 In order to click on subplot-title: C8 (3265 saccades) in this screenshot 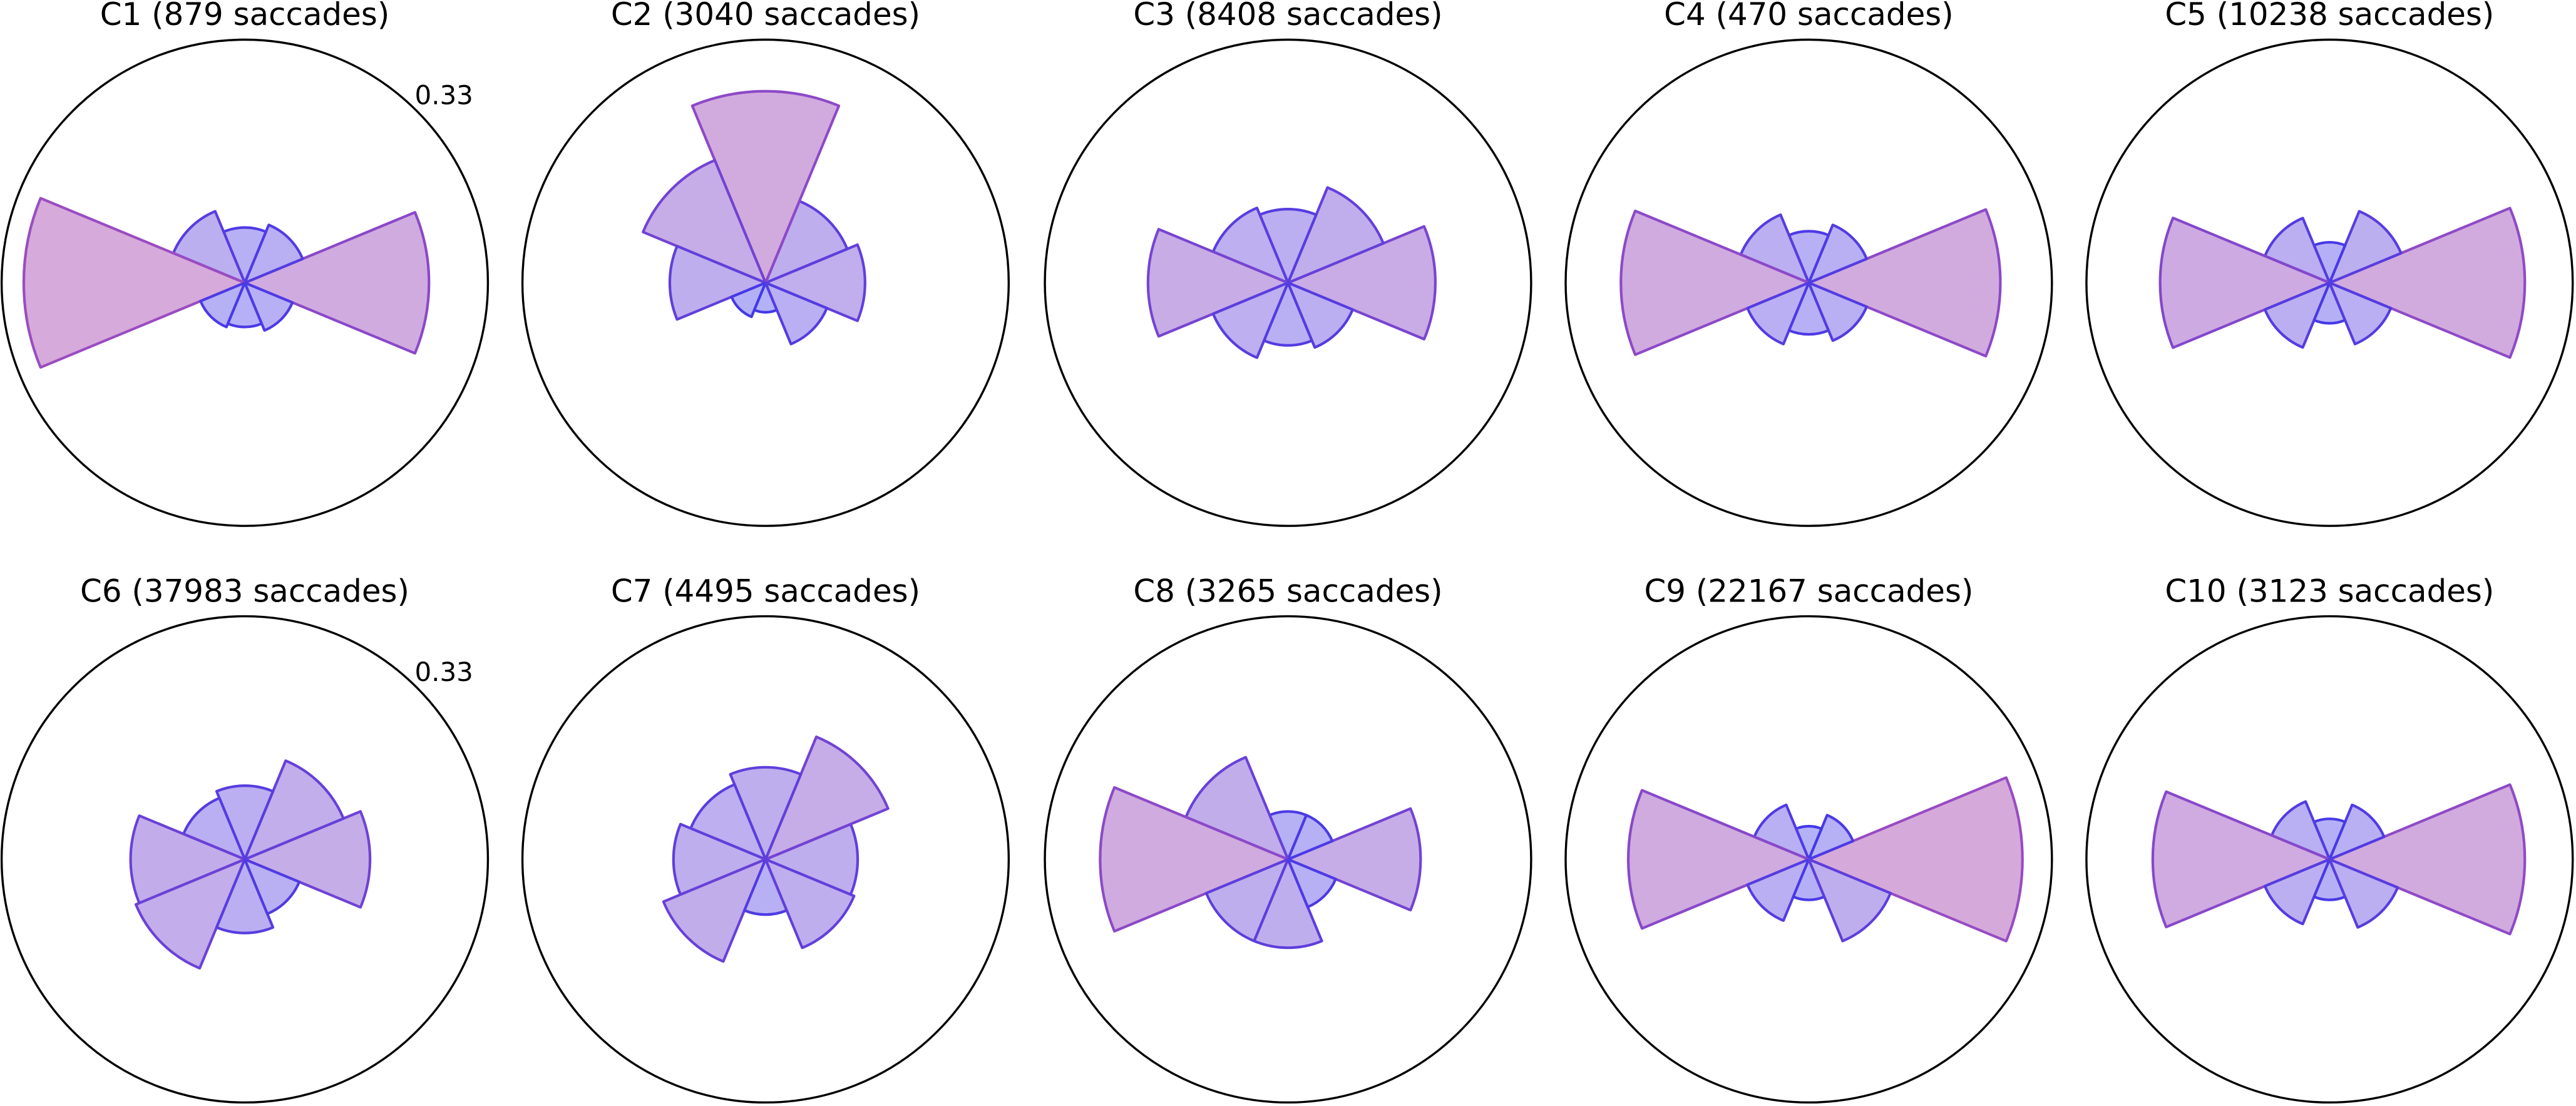, I will do `click(1287, 591)`.